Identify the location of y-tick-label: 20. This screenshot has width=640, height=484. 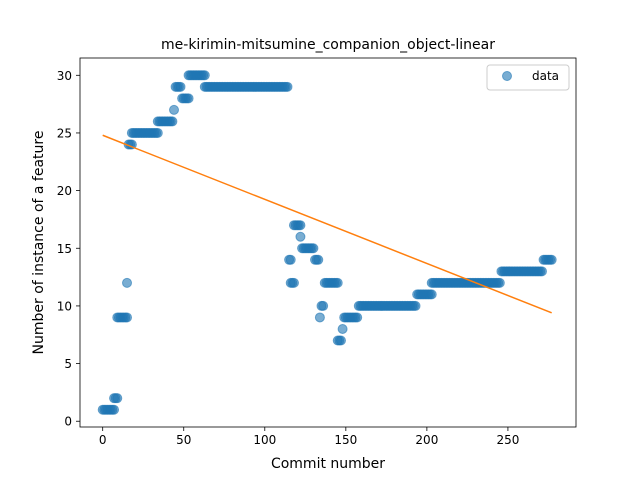
(64, 191).